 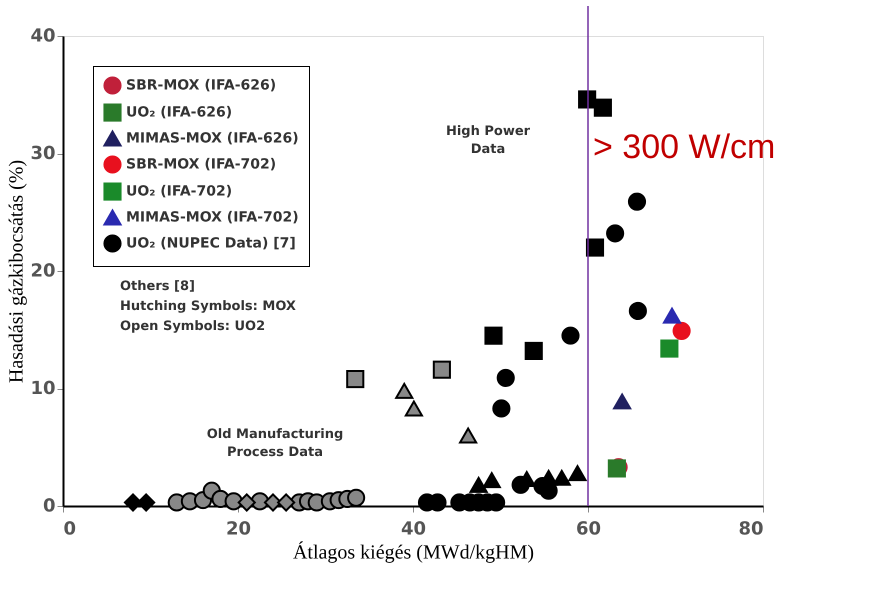 What do you see at coordinates (211, 244) in the screenshot?
I see `legend-label: UO₂ (NUPEC Data) [7]` at bounding box center [211, 244].